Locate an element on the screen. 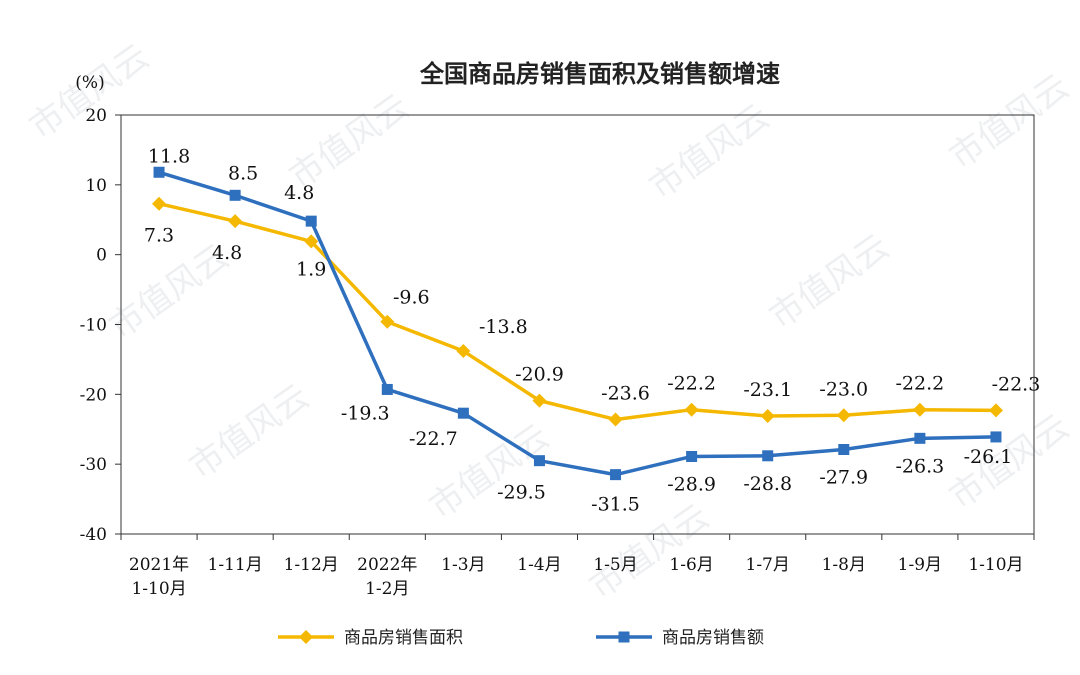 The height and width of the screenshot is (675, 1080). x-tick-label: 2022年 1-2月 is located at coordinates (387, 577).